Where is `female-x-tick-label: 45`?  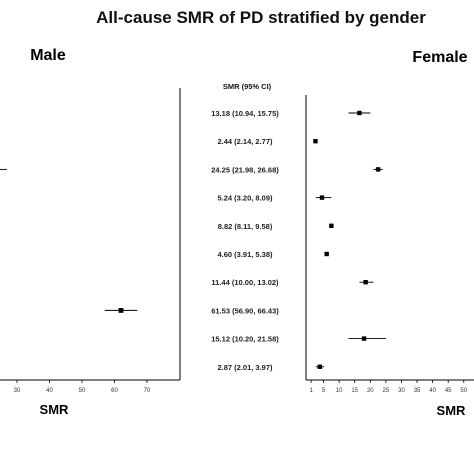 female-x-tick-label: 45 is located at coordinates (448, 391).